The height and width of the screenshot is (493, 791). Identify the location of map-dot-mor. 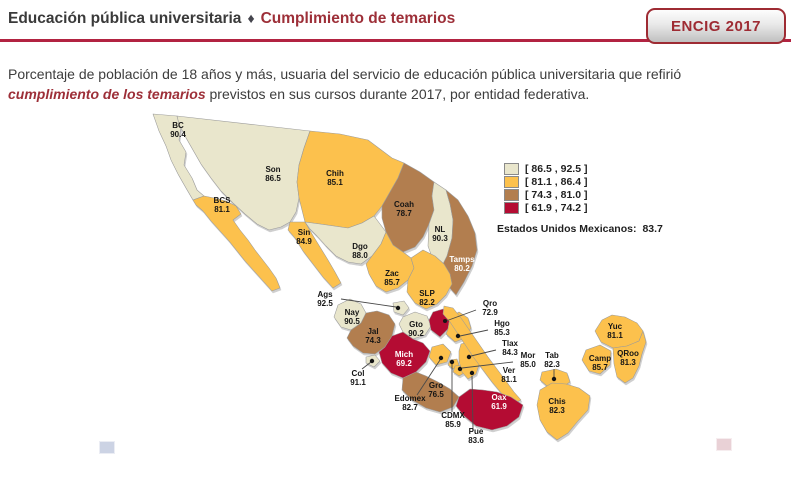
(460, 369).